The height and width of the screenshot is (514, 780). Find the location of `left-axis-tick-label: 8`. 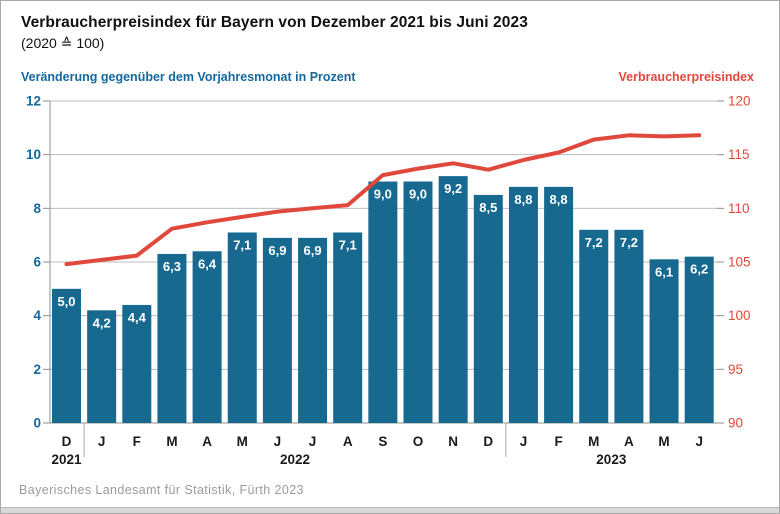

left-axis-tick-label: 8 is located at coordinates (37, 208).